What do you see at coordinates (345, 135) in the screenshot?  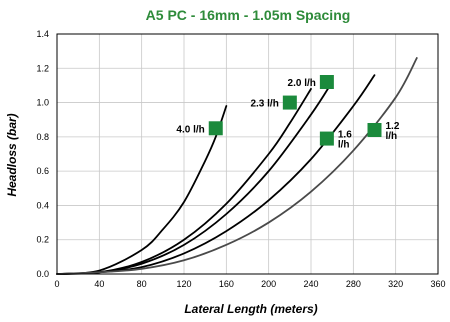 I see `series-label: 1.6` at bounding box center [345, 135].